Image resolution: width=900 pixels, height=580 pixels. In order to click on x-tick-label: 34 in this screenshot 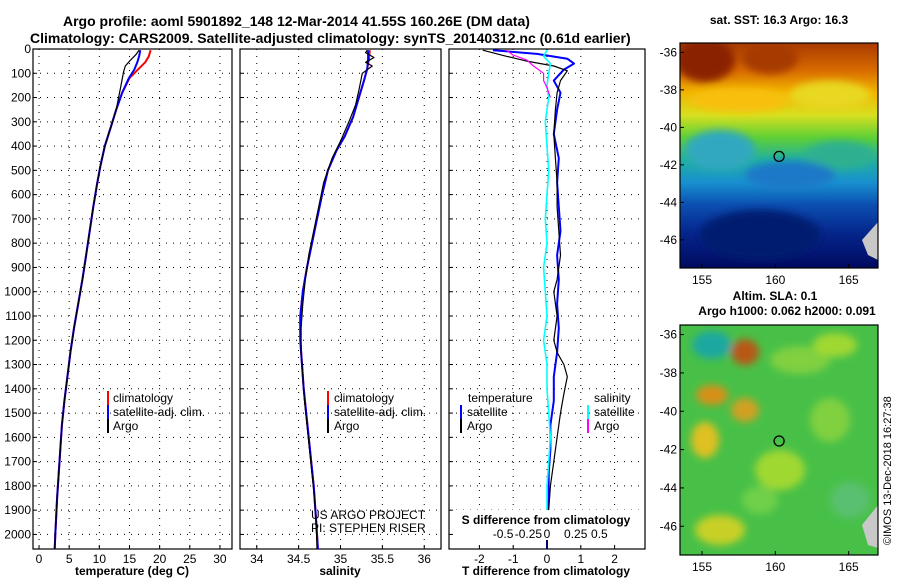, I will do `click(257, 559)`.